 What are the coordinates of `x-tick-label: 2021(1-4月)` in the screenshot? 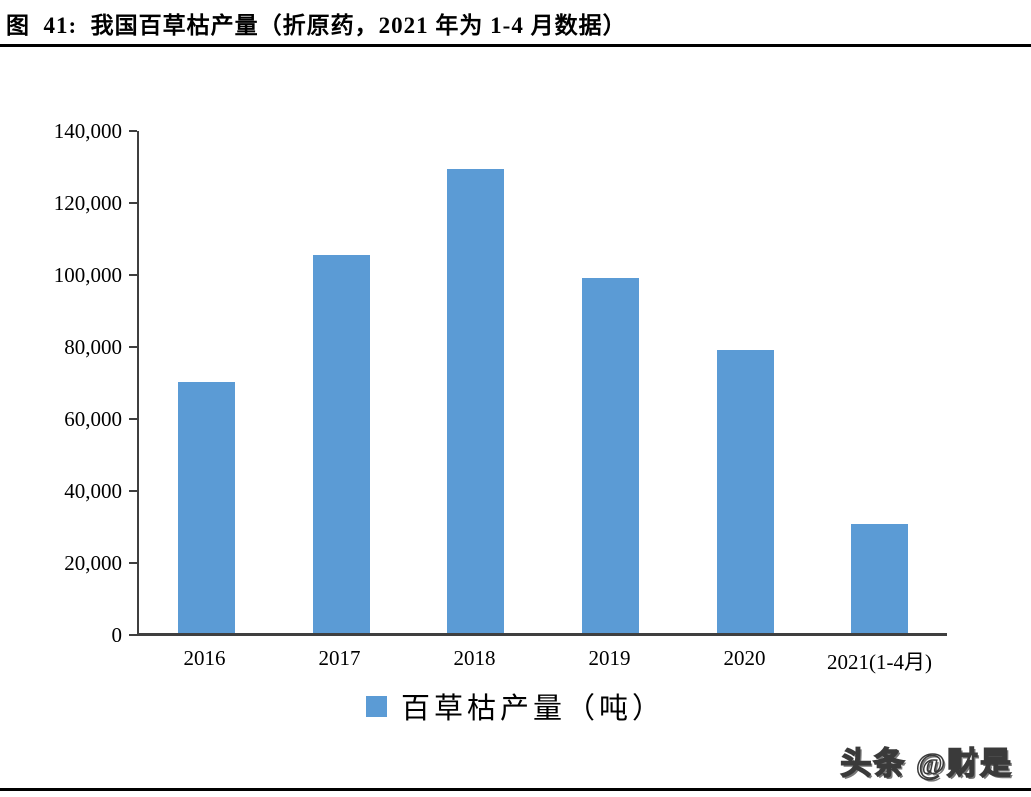 It's located at (879, 662).